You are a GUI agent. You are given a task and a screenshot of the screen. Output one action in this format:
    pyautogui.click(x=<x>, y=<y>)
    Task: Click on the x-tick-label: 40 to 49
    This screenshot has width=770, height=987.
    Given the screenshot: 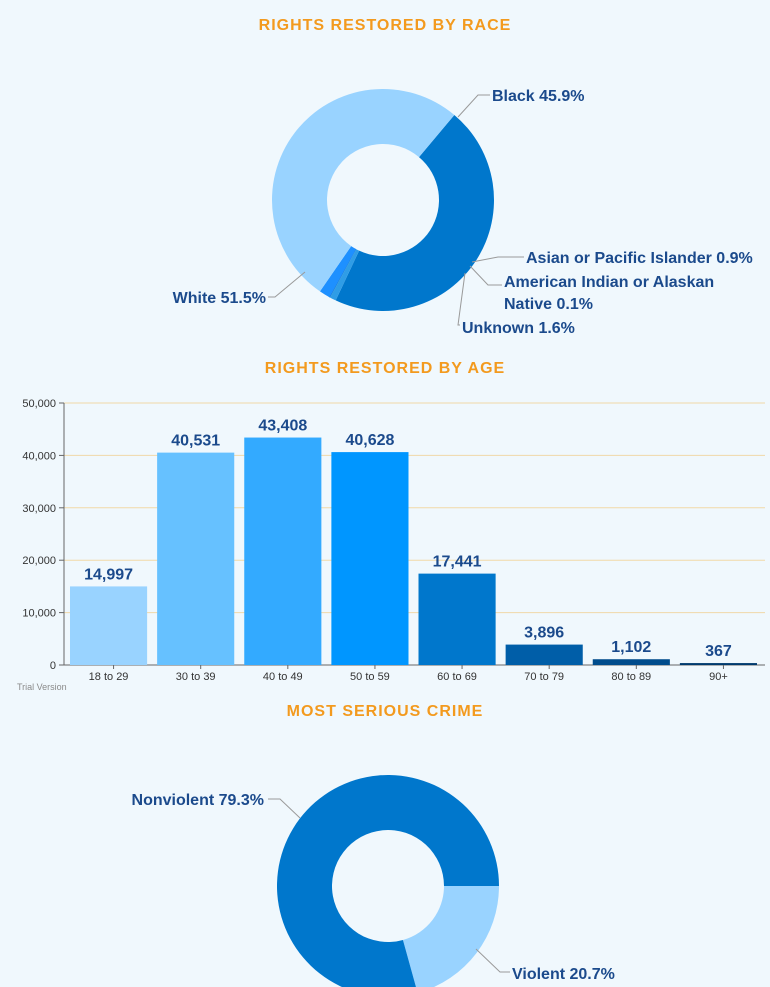 What is the action you would take?
    pyautogui.click(x=283, y=677)
    